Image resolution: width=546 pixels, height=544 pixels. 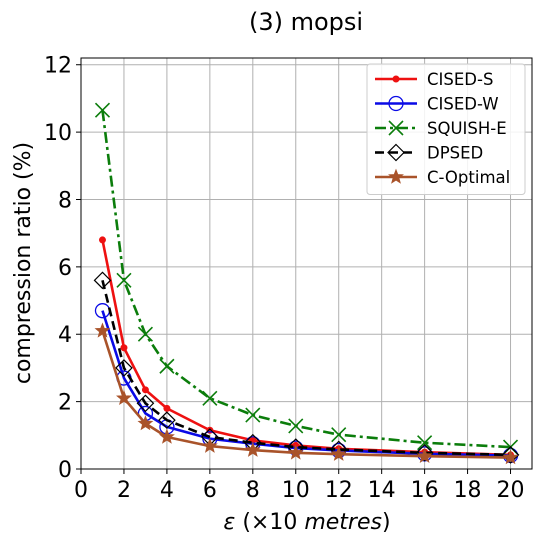 What do you see at coordinates (455, 153) in the screenshot?
I see `legend-label: DPSED` at bounding box center [455, 153].